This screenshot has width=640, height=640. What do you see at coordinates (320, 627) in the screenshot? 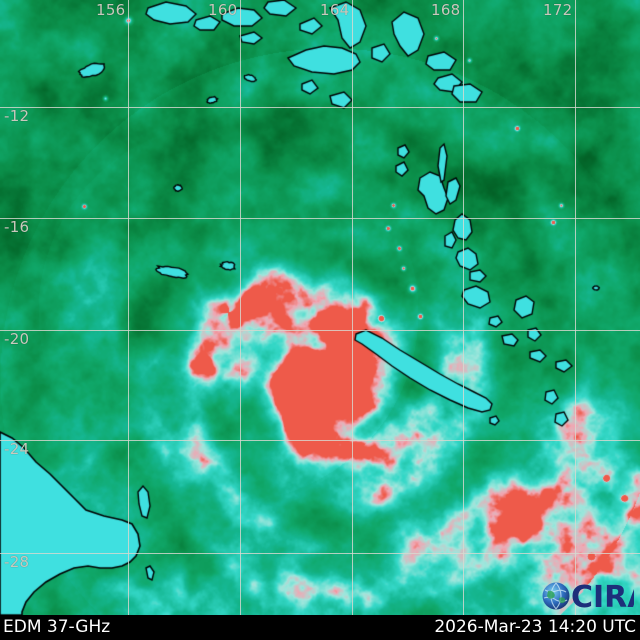
I see `status-bar: EDM 37-GHz 2026-Mar-23 14:20 UTC` at bounding box center [320, 627].